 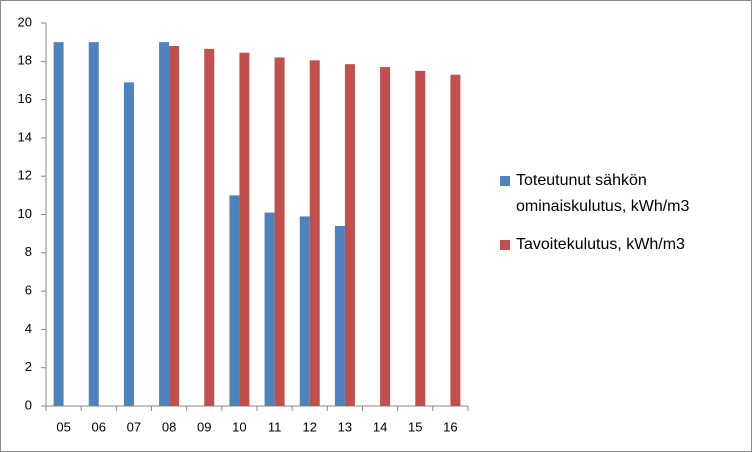 I want to click on y-tick-label: 4, so click(x=28, y=328).